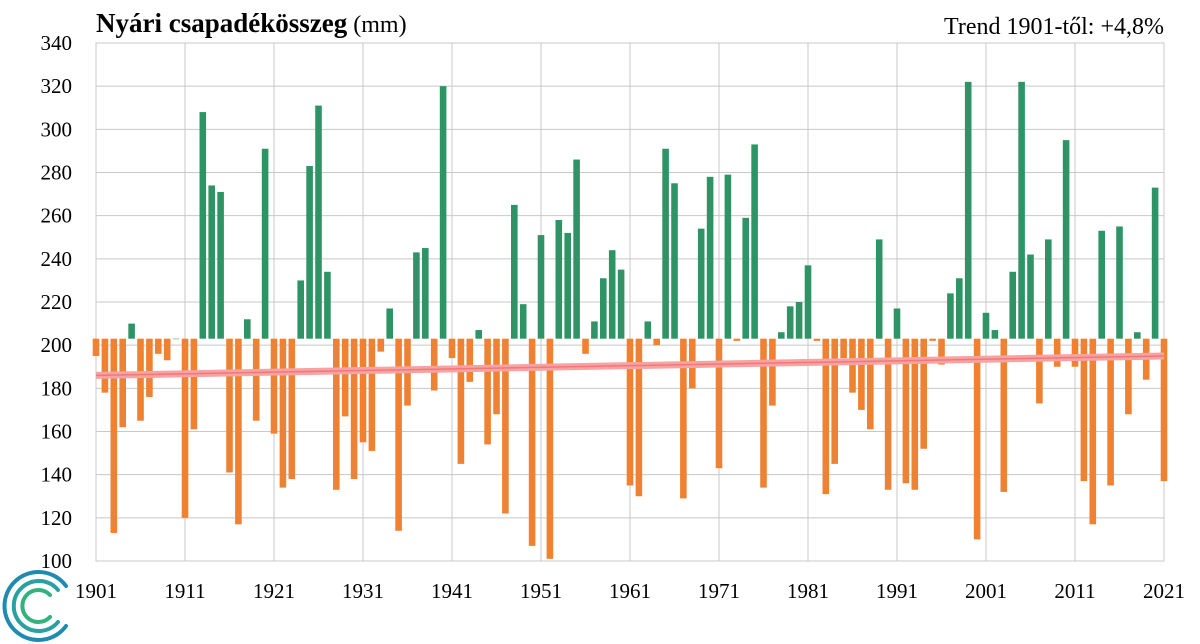  I want to click on x-tick-label-2001: 2001, so click(986, 591).